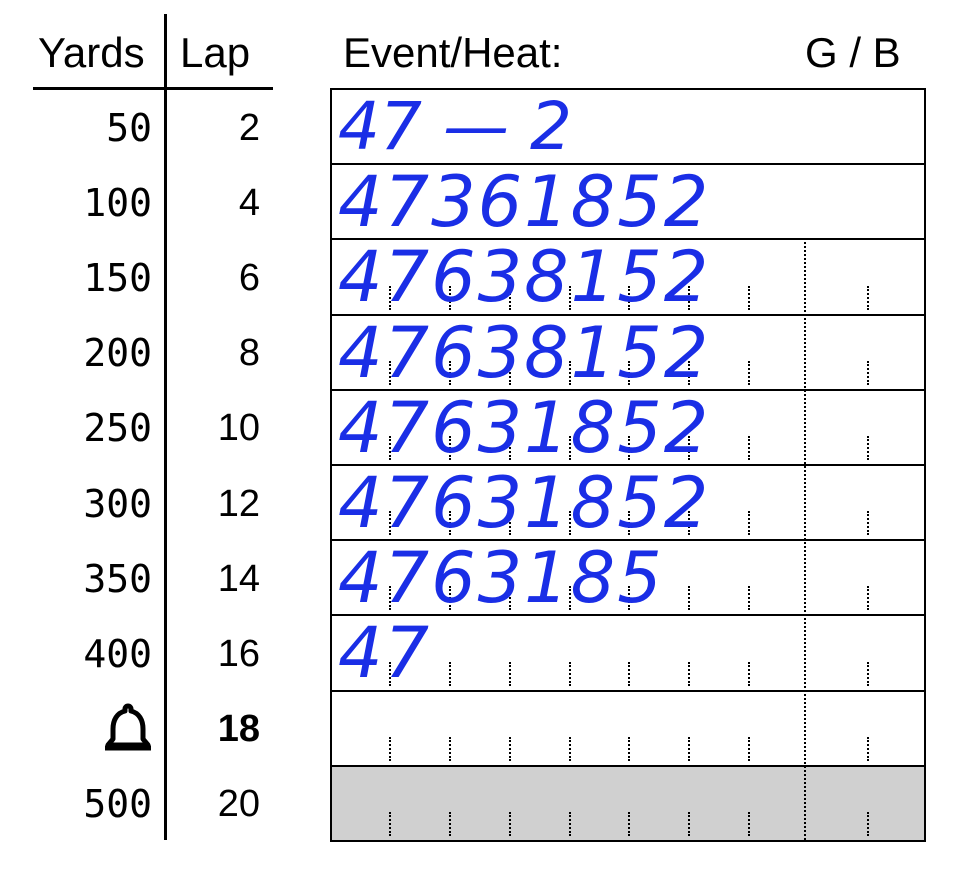  What do you see at coordinates (853, 52) in the screenshot?
I see `gender-header: G / B` at bounding box center [853, 52].